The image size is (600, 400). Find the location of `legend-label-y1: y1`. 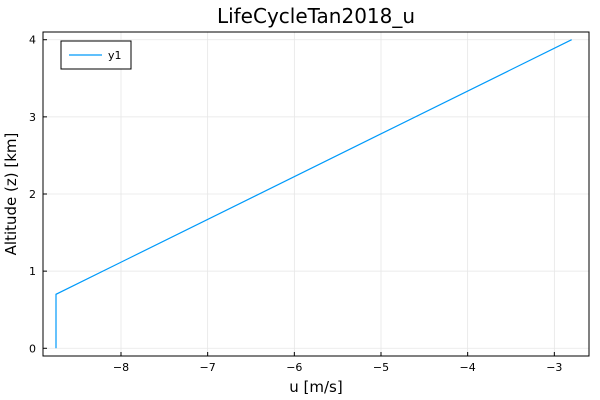

legend-label-y1: y1 is located at coordinates (115, 55).